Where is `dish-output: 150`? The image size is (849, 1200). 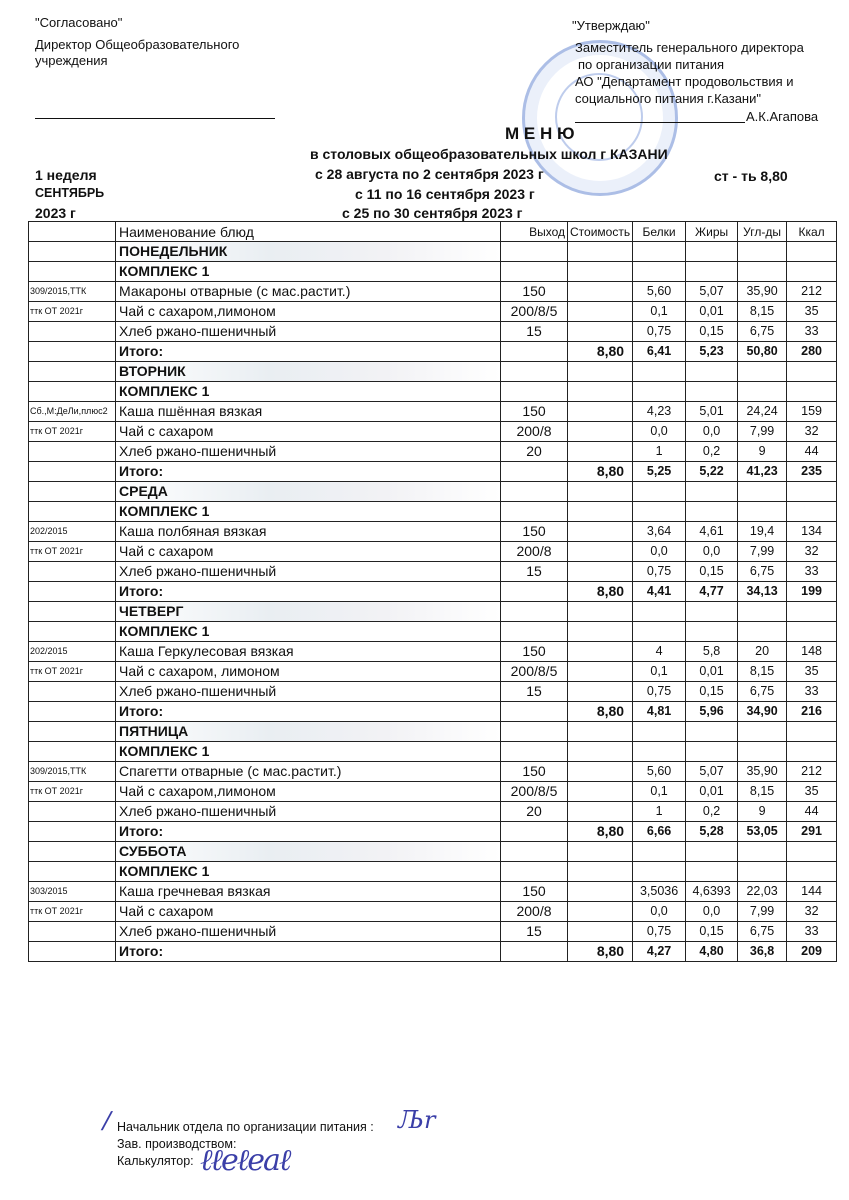
dish-output: 150 is located at coordinates (534, 411).